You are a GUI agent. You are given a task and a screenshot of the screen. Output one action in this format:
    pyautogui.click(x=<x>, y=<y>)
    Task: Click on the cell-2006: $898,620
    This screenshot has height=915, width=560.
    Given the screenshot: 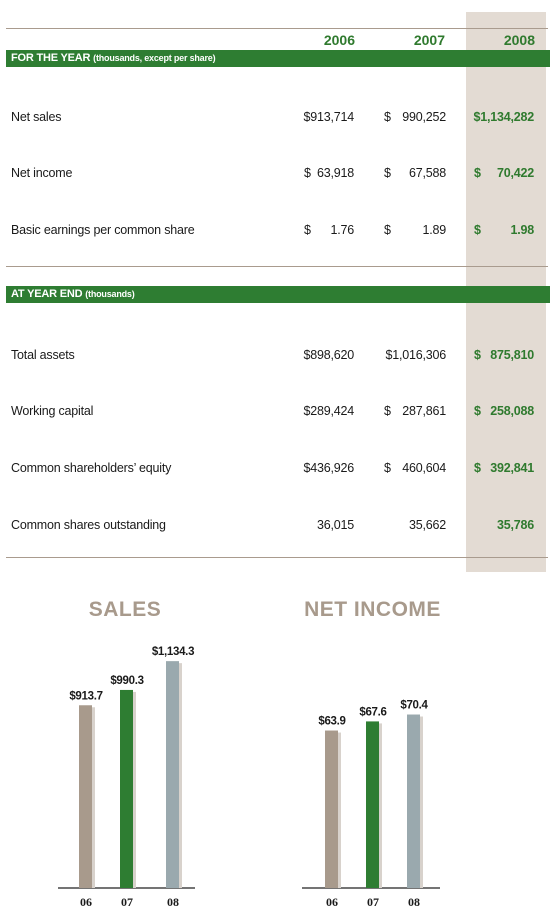 What is the action you would take?
    pyautogui.click(x=328, y=356)
    